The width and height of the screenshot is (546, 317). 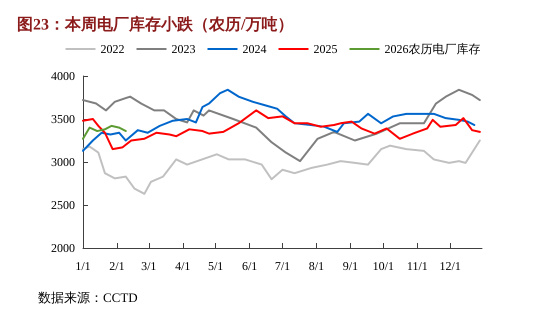 What do you see at coordinates (148, 266) in the screenshot?
I see `x-tick-label: 3/1` at bounding box center [148, 266].